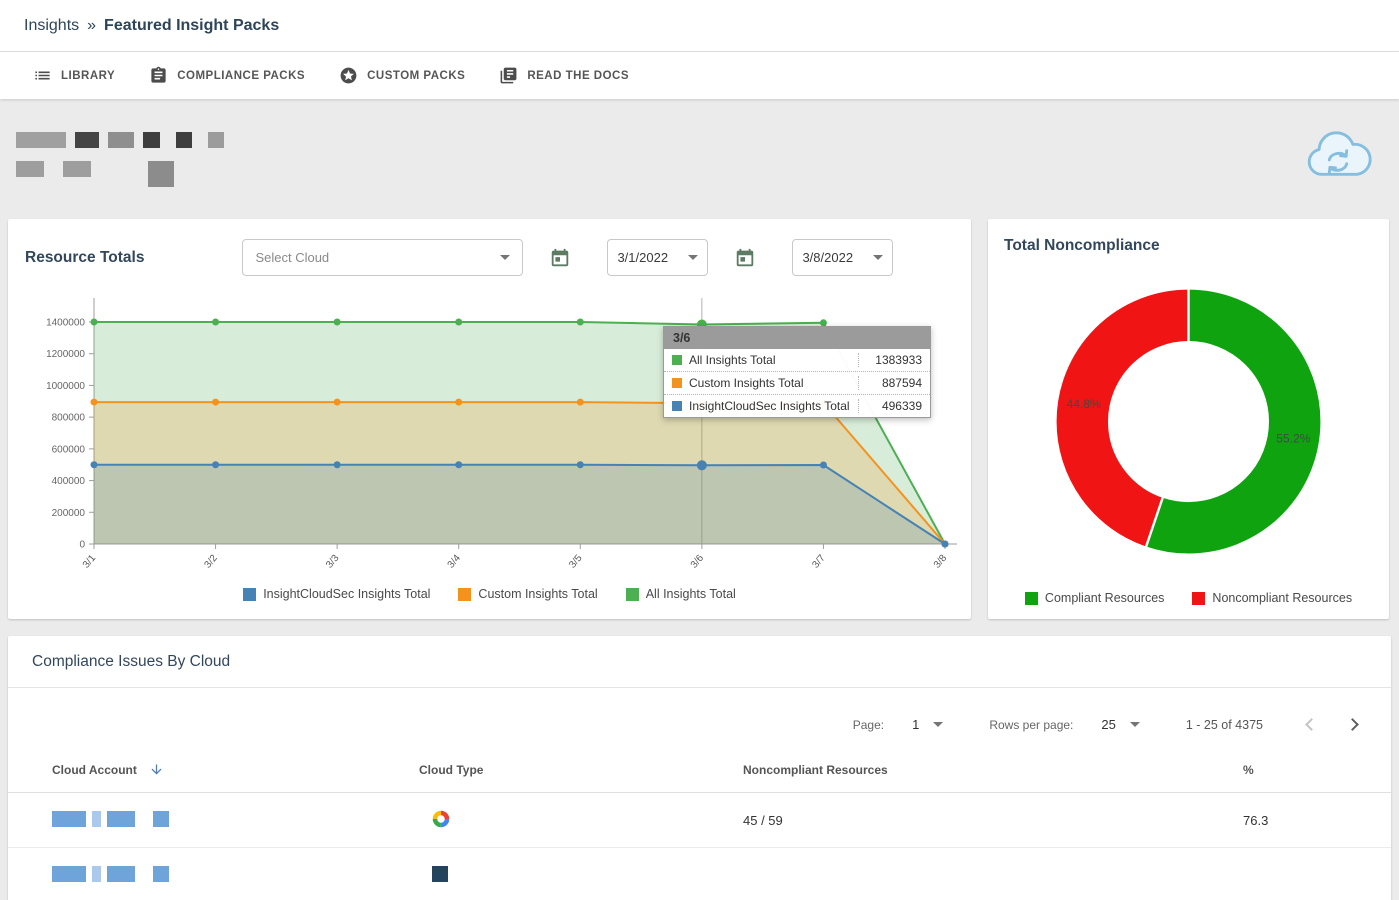  What do you see at coordinates (993, 770) in the screenshot?
I see `column-header-noncompliant-resources: Noncompliant Resources` at bounding box center [993, 770].